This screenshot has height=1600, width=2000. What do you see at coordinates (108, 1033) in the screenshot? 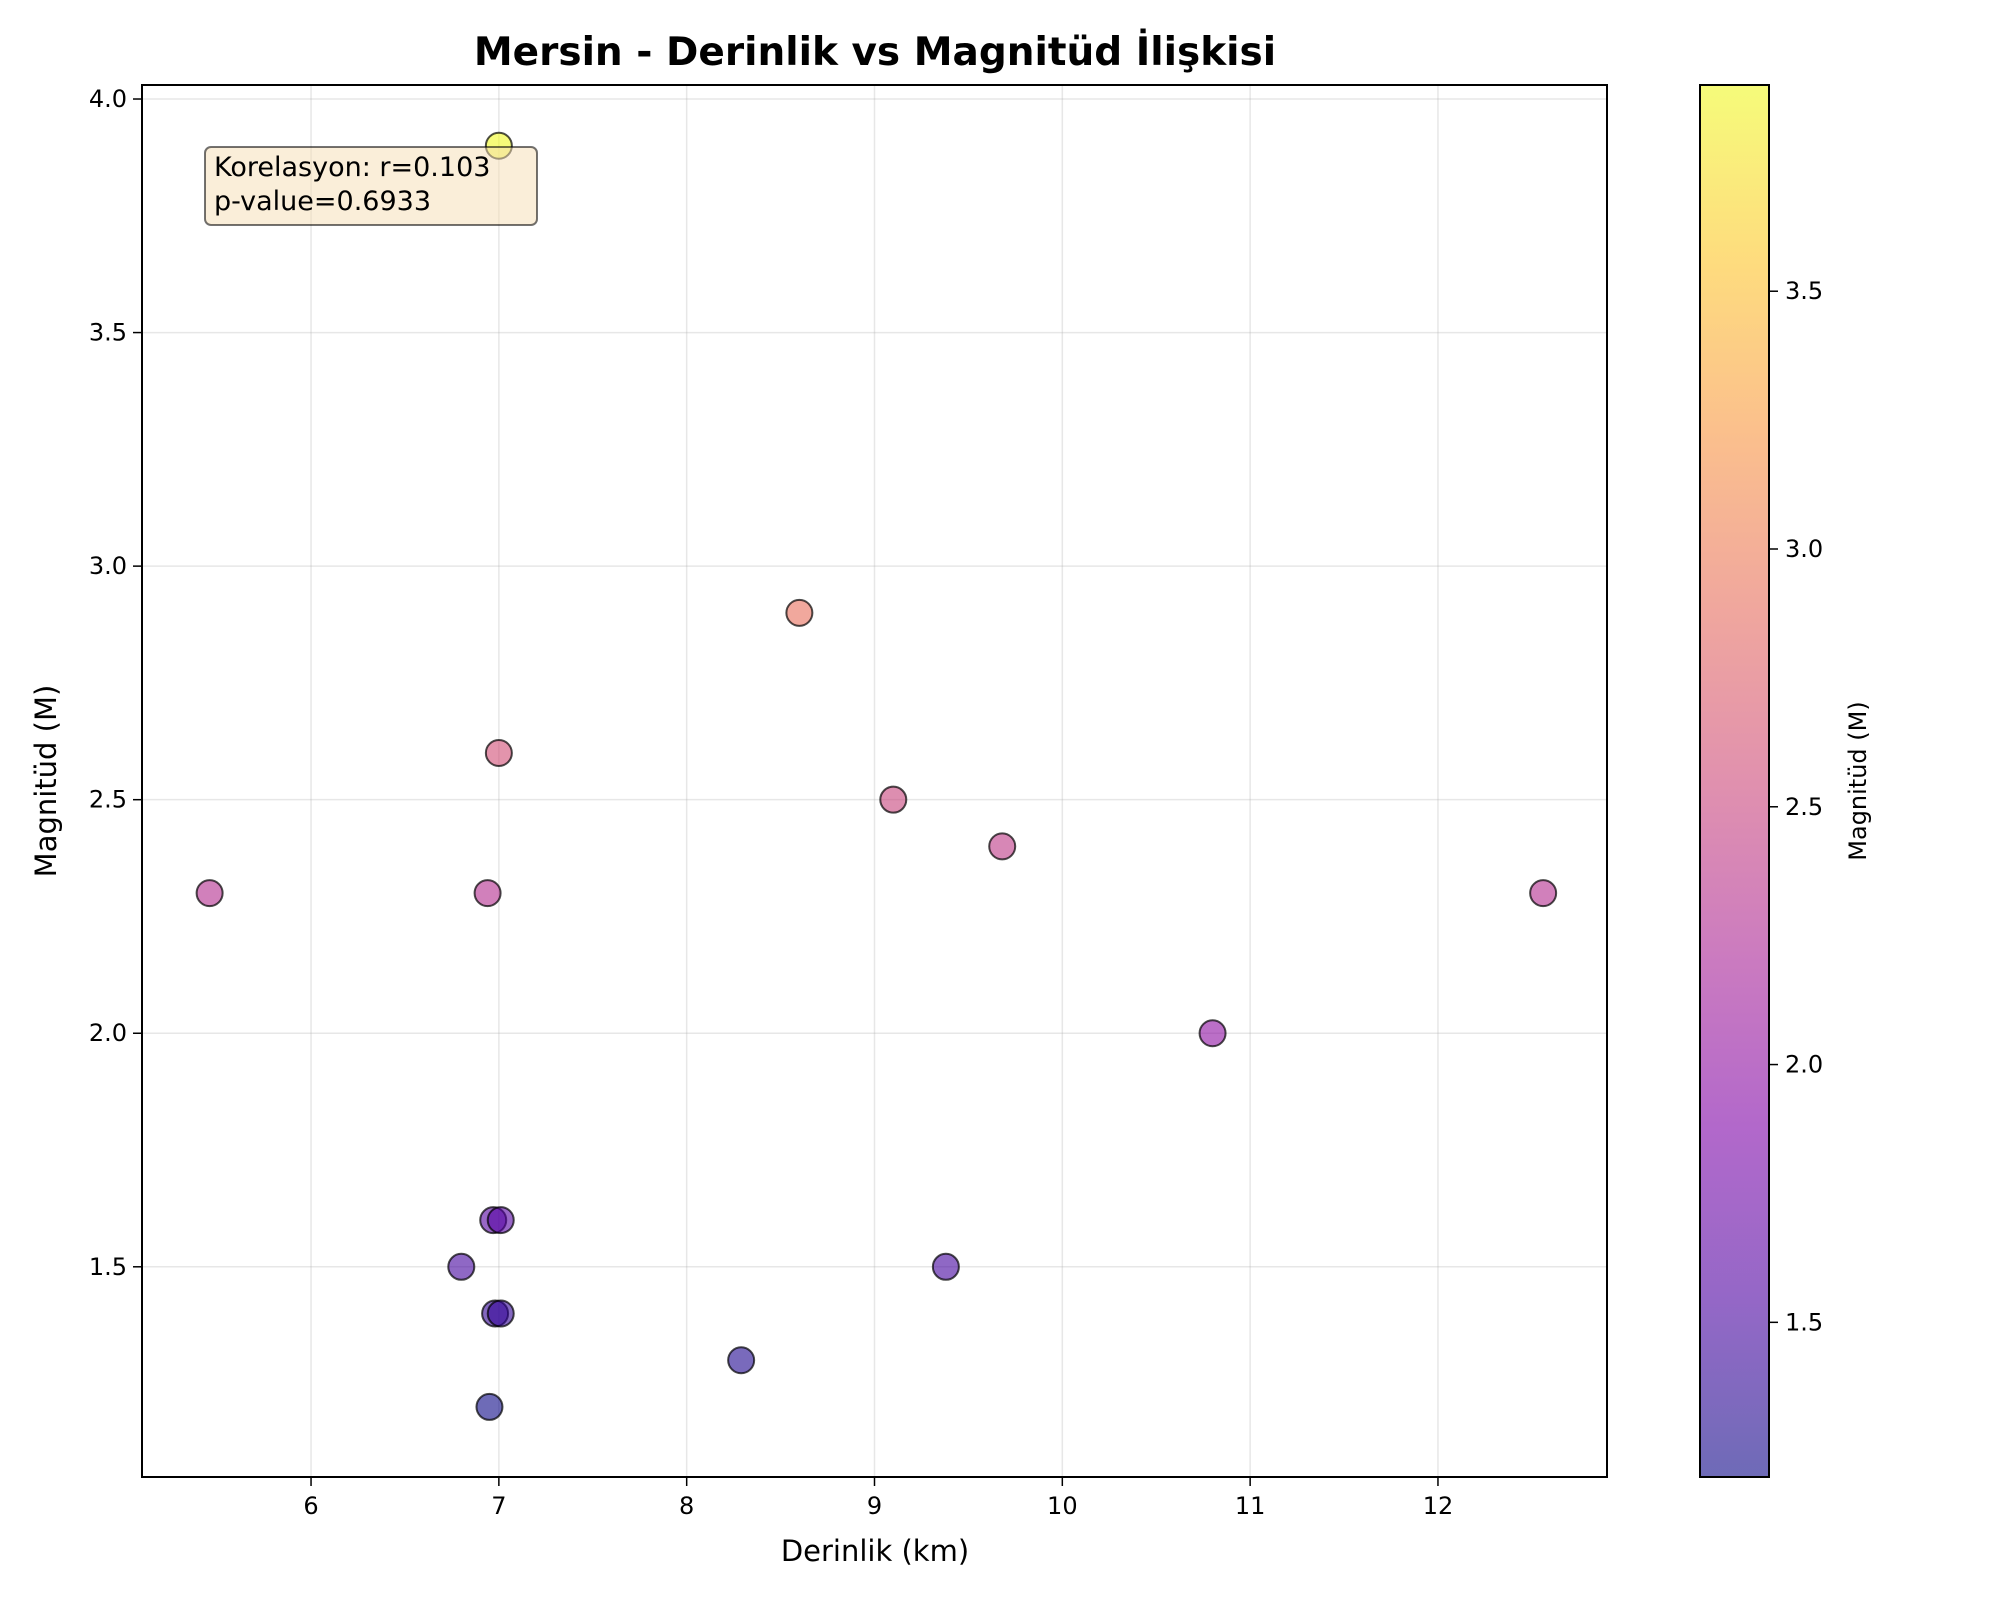
I see `y-tick-label: 2.0` at bounding box center [108, 1033].